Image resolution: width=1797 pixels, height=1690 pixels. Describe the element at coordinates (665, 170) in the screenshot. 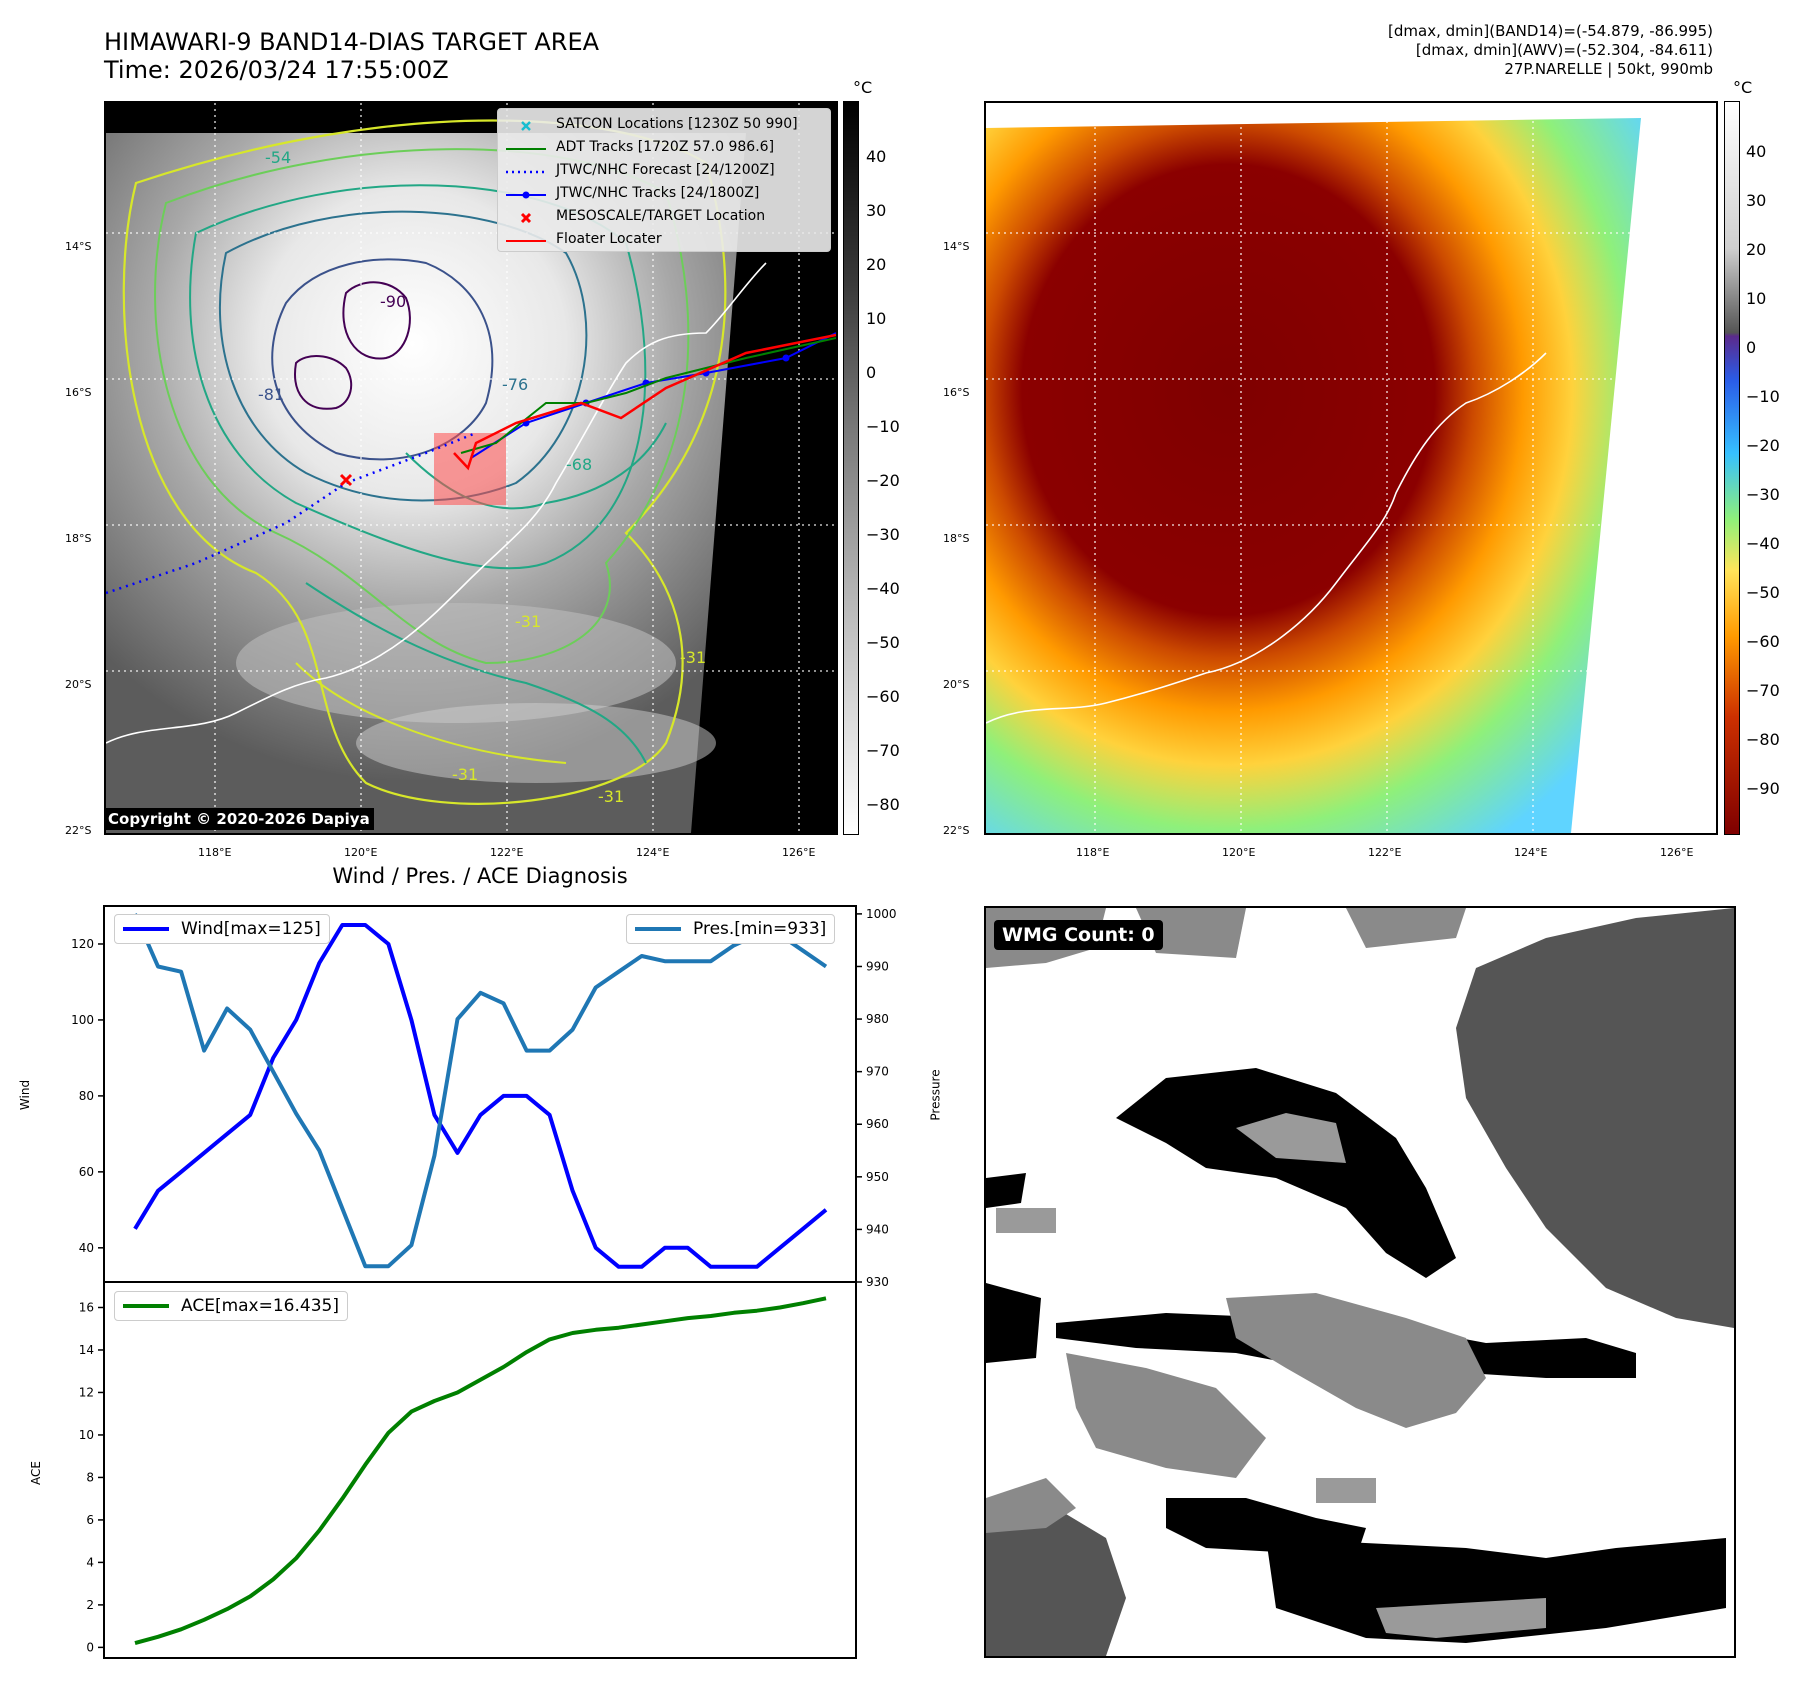

I see `legend-jtwc-forecast-label: JTWC/NHC Forecast [24/1200Z]` at that location.